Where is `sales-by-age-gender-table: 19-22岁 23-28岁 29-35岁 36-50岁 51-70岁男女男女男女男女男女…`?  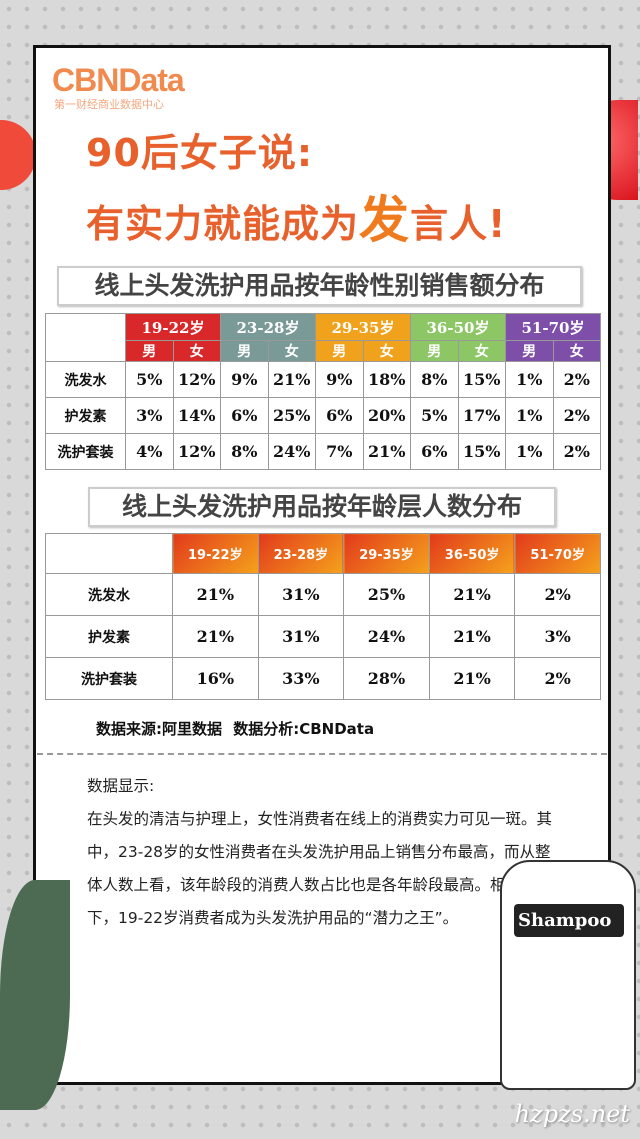
sales-by-age-gender-table: 19-22岁 23-28岁 29-35岁 36-50岁 51-70岁男女男女男女男女男女… is located at coordinates (323, 391).